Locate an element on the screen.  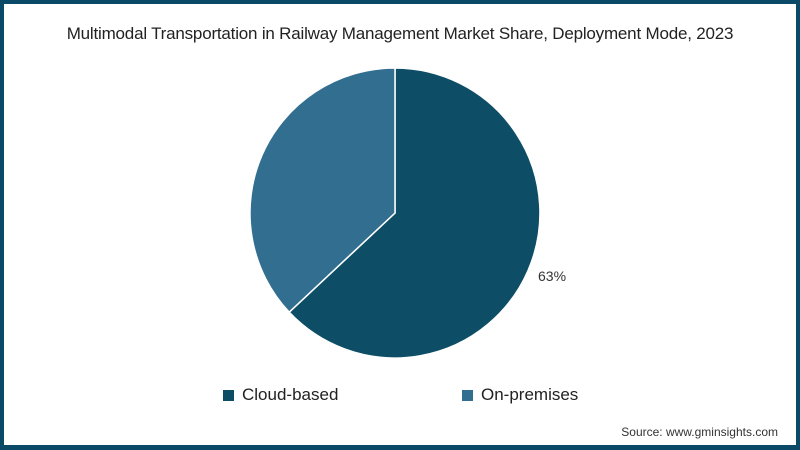
legend-item-cloud-based: Cloud-based is located at coordinates (280, 395).